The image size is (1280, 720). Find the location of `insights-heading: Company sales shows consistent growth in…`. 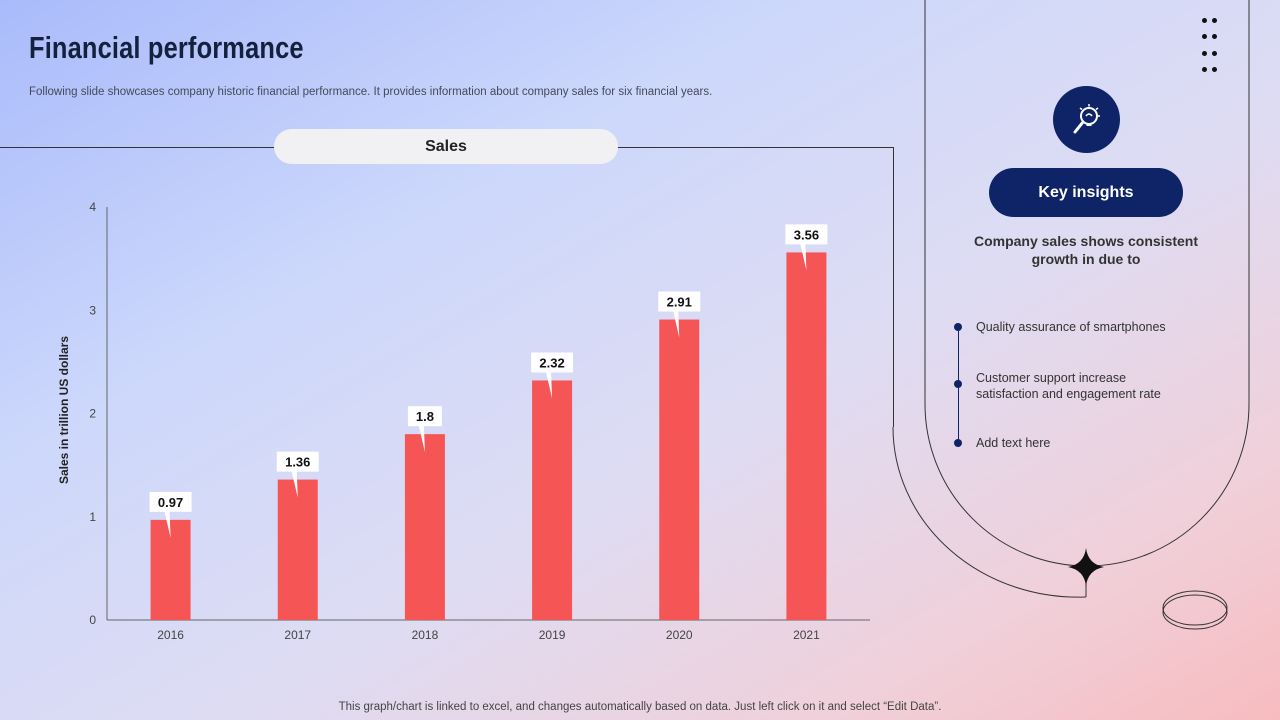

insights-heading: Company sales shows consistent growth in… is located at coordinates (1086, 250).